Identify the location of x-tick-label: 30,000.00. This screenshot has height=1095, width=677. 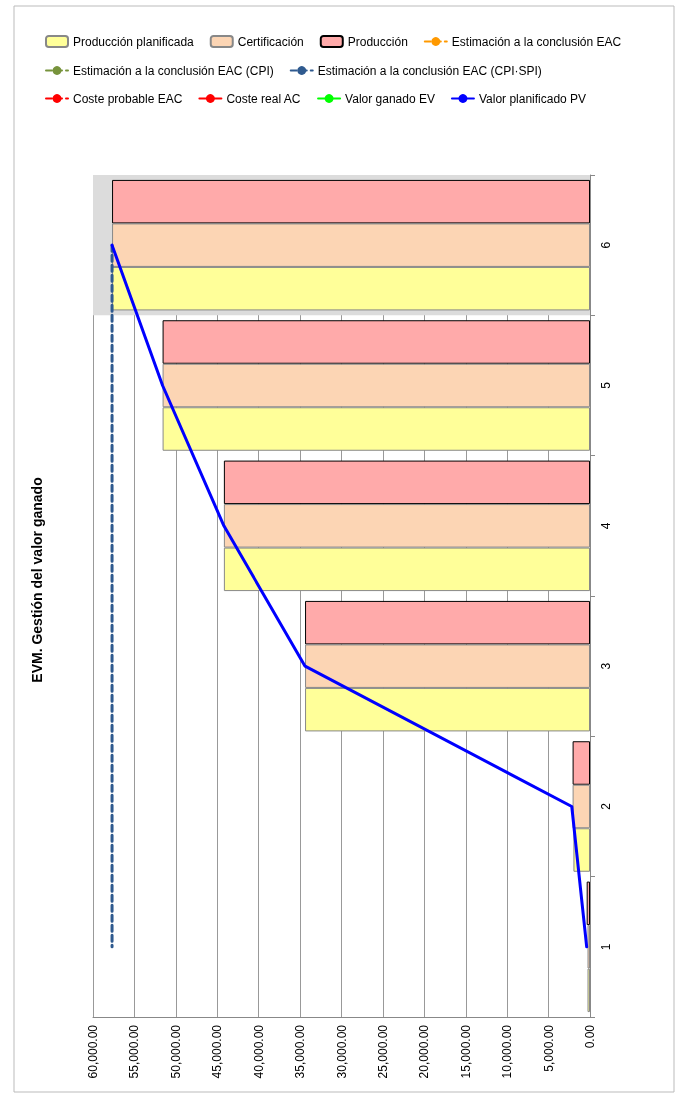
(341, 1051).